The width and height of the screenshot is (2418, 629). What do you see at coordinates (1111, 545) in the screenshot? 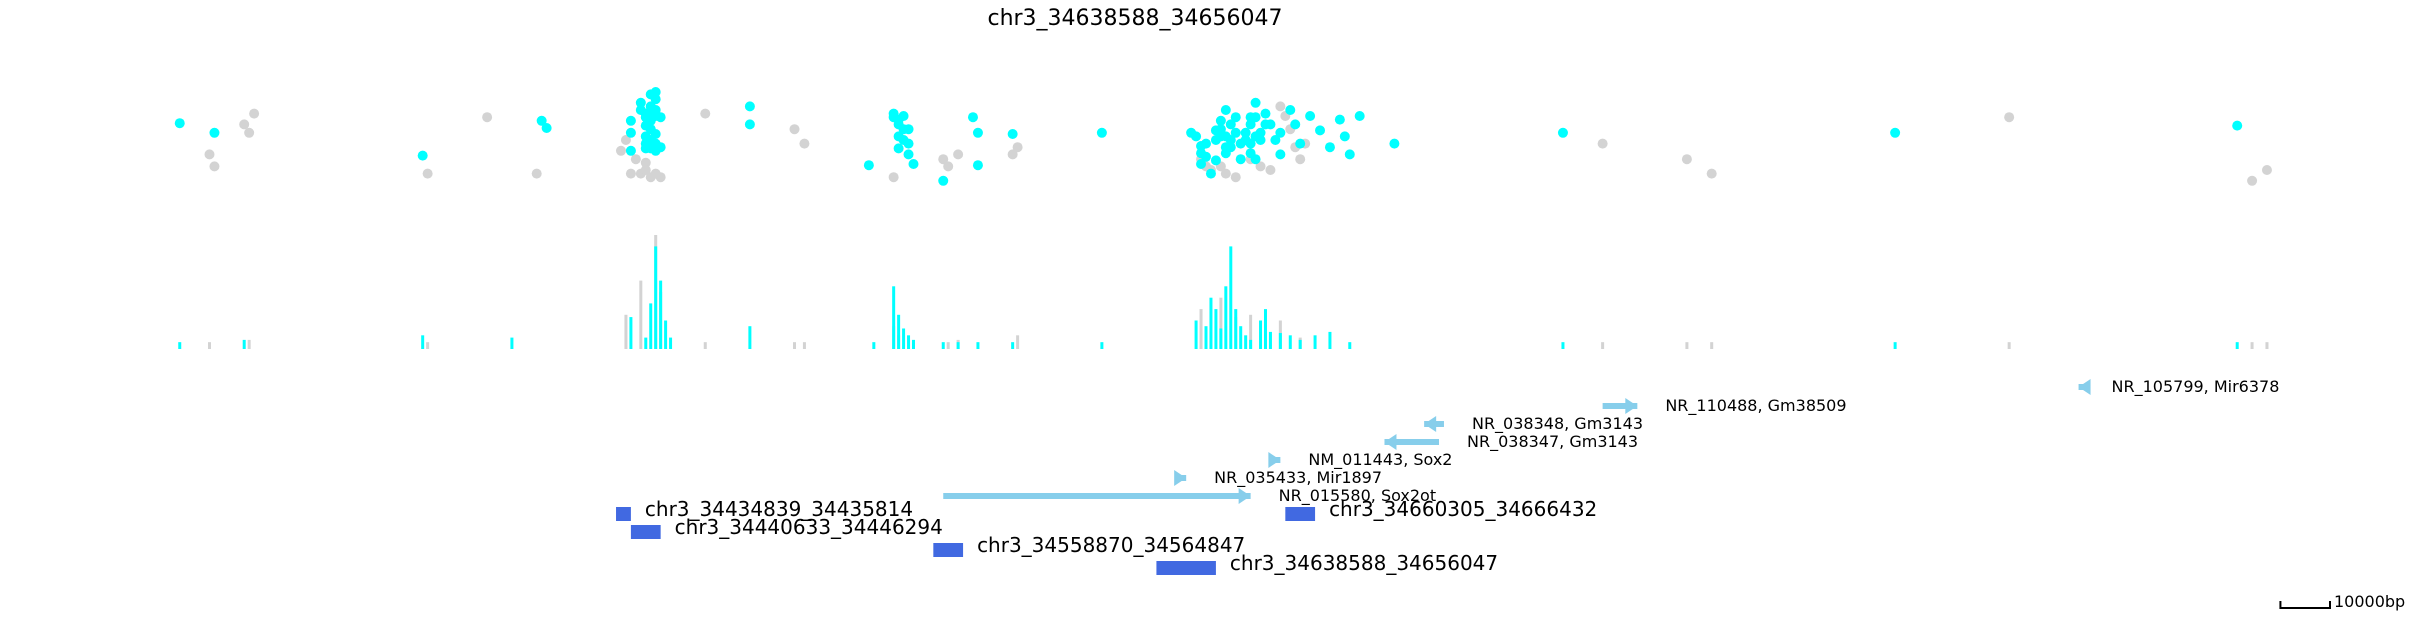
I see `region-label: chr3_34558870_34564847` at bounding box center [1111, 545].